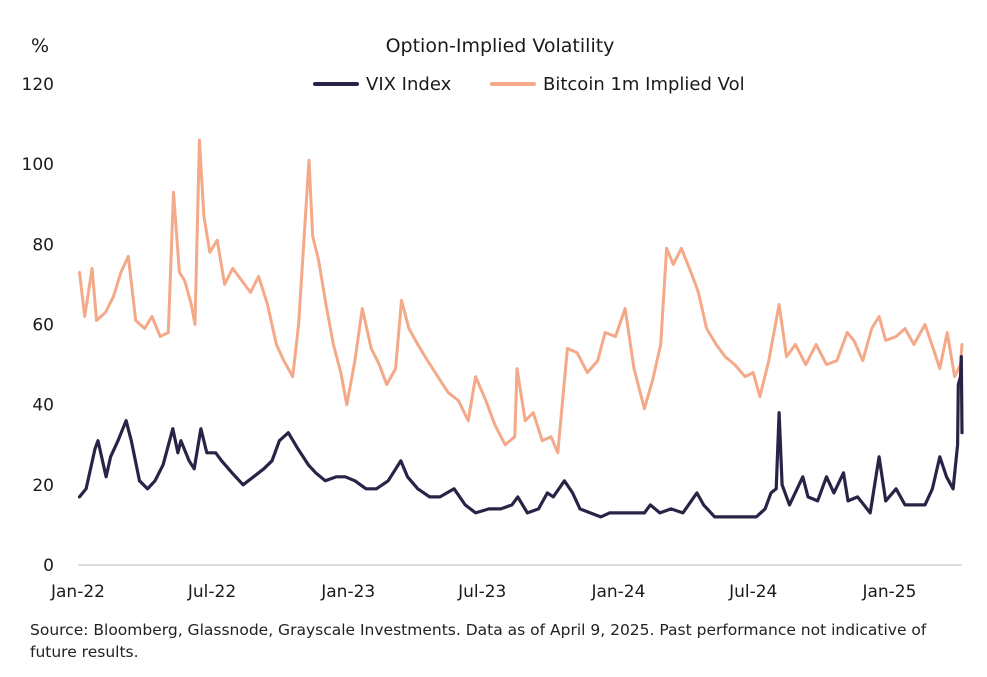 The image size is (987, 677). Describe the element at coordinates (752, 592) in the screenshot. I see `x-tick-label: Jul-24` at that location.